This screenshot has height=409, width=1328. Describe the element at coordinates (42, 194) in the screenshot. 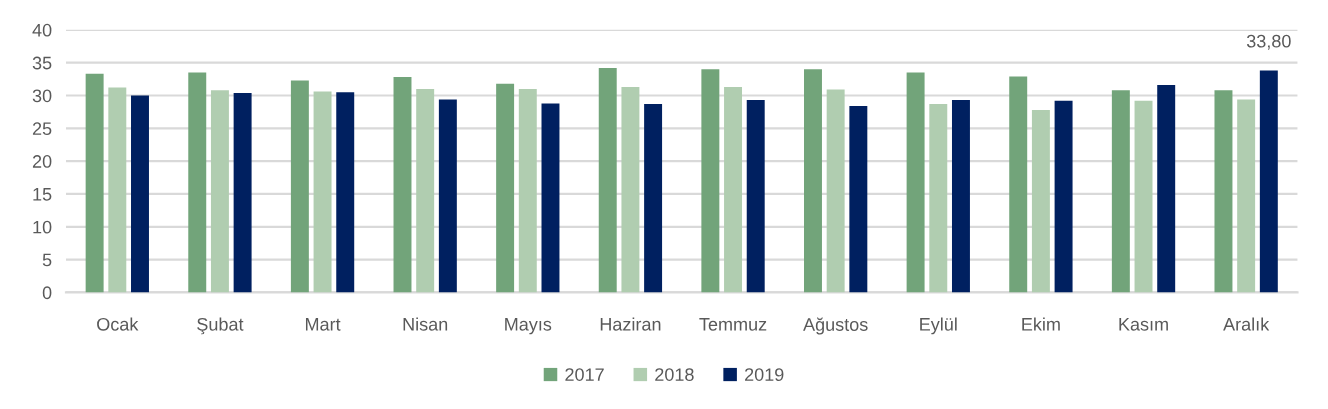

I see `y-tick-label: 15` at that location.